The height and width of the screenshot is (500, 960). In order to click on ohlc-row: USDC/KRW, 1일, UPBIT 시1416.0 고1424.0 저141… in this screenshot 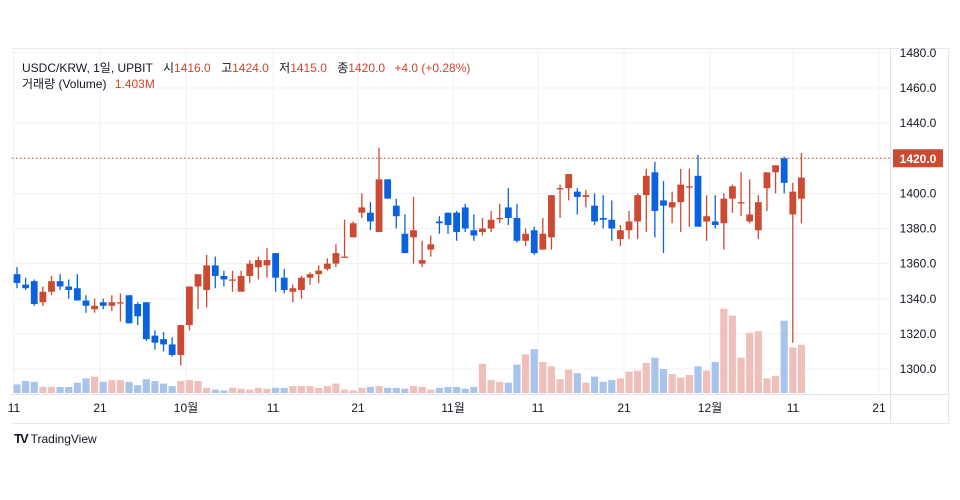, I will do `click(246, 68)`.